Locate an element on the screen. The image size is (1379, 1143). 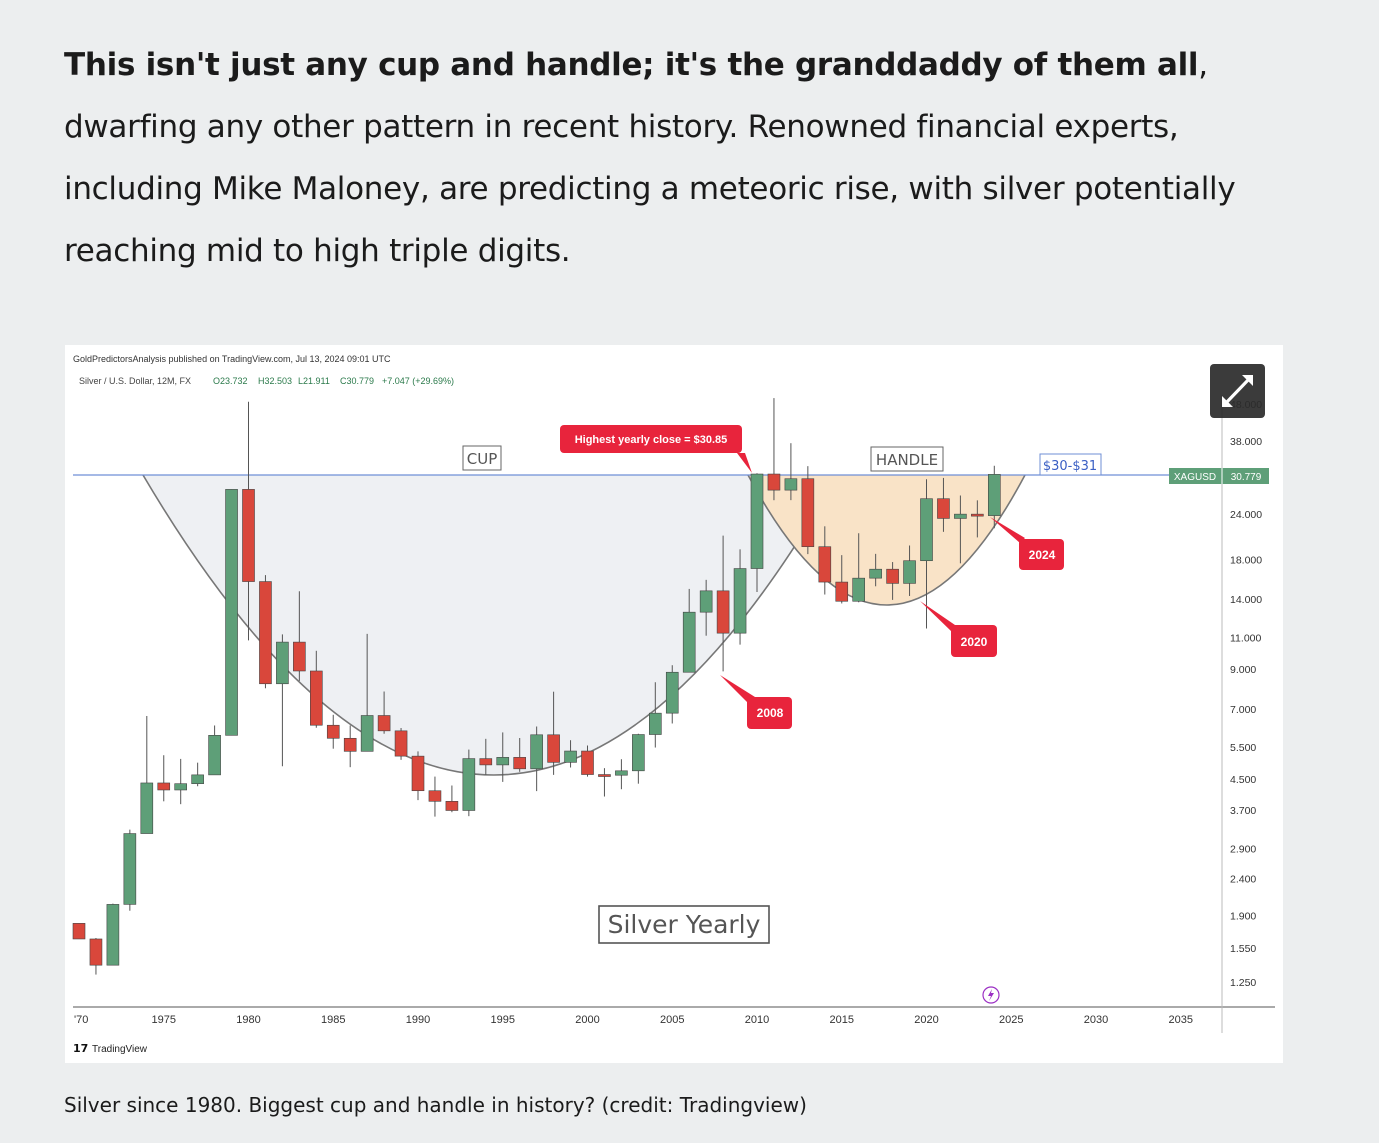
callout-2020: 2020 is located at coordinates (958, 629).